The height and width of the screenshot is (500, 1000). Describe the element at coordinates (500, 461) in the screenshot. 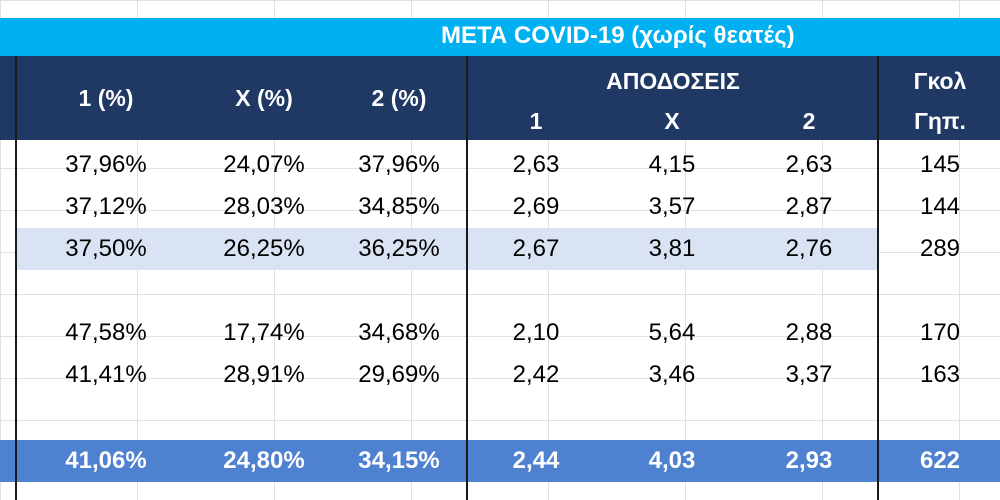

I see `table-row-total: 41,06% 24,80% 34,15% 2,44 4,03 2,93 622` at that location.